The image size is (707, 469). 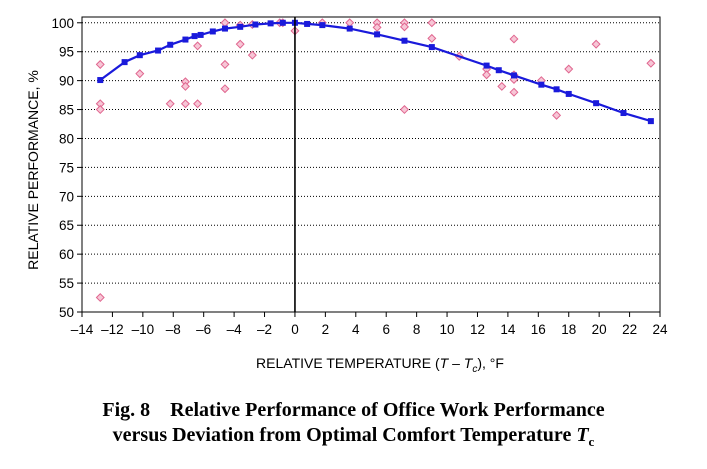 What do you see at coordinates (82, 329) in the screenshot?
I see `x-tick-label: –14` at bounding box center [82, 329].